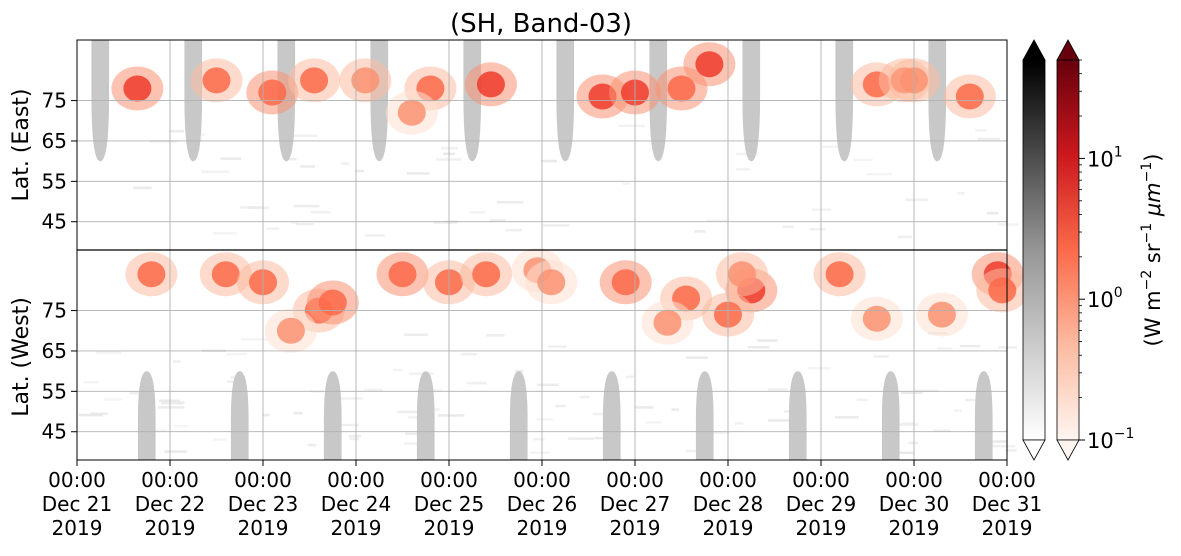 Image resolution: width=1181 pixels, height=556 pixels. I want to click on x-tick-label: 00:00 Dec 29 2019, so click(821, 504).